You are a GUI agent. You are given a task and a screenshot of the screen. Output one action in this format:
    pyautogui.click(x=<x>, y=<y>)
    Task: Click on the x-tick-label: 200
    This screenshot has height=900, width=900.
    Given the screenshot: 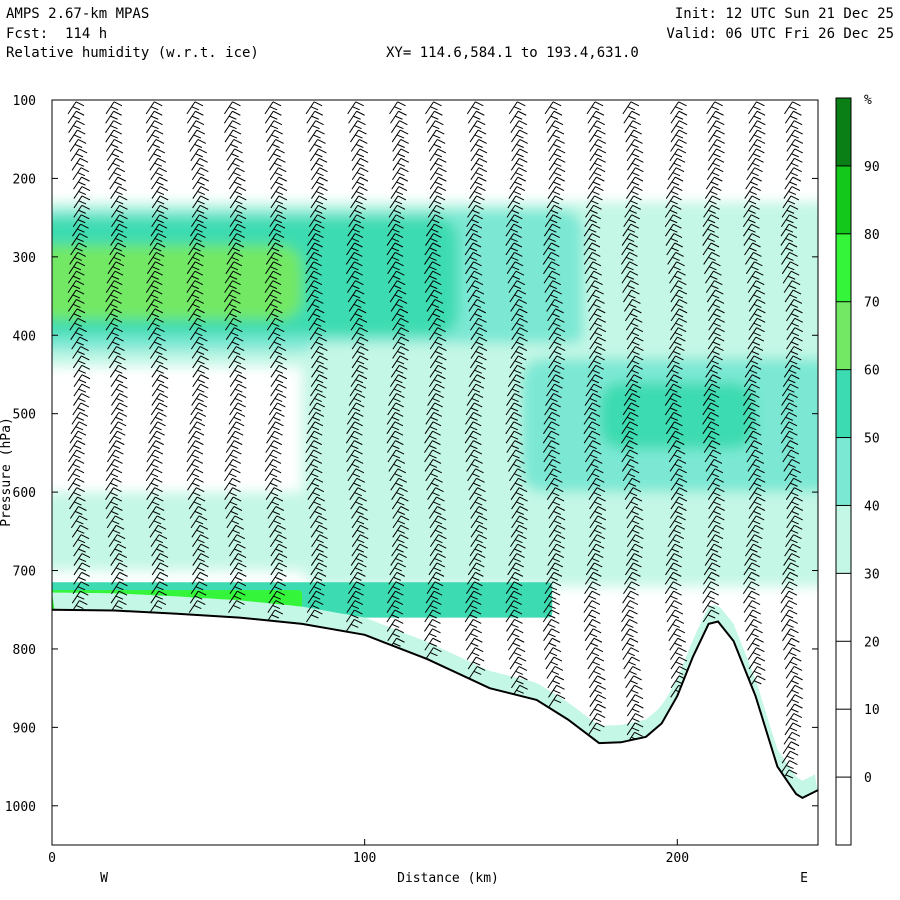 What is the action you would take?
    pyautogui.click(x=677, y=858)
    